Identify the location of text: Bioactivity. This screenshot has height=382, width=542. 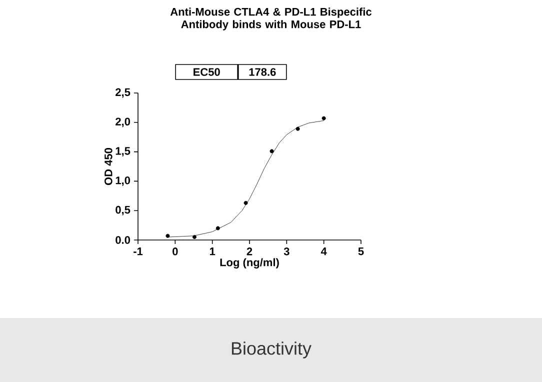
(272, 350).